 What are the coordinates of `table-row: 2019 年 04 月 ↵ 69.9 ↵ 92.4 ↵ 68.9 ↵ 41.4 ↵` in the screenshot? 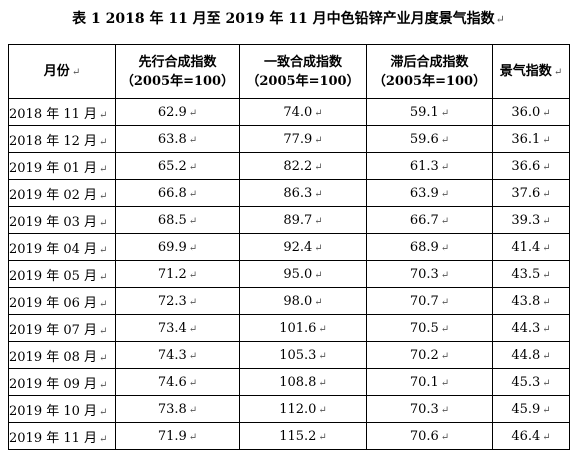 It's located at (289, 247).